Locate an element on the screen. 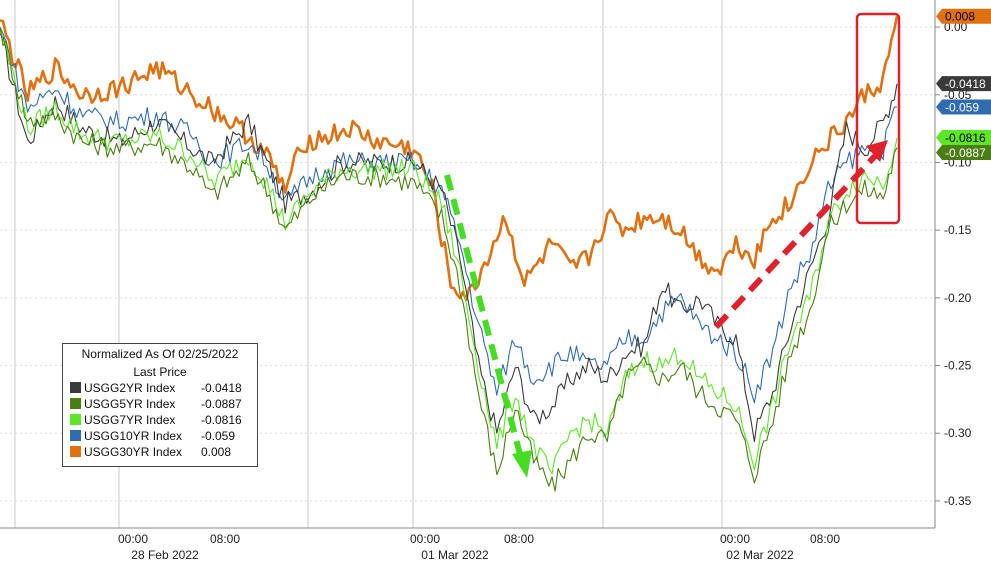 This screenshot has width=991, height=562. legend-item: USGG7YR Index -0.0816 is located at coordinates (160, 420).